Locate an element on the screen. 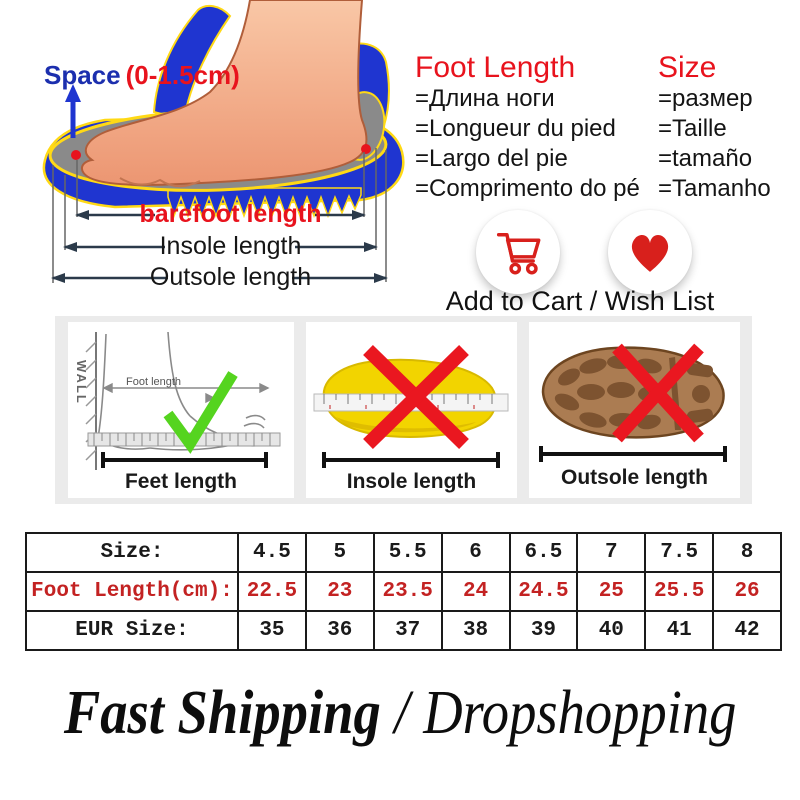 This screenshot has height=800, width=800. translation-item: =Tamanho is located at coordinates (714, 188).